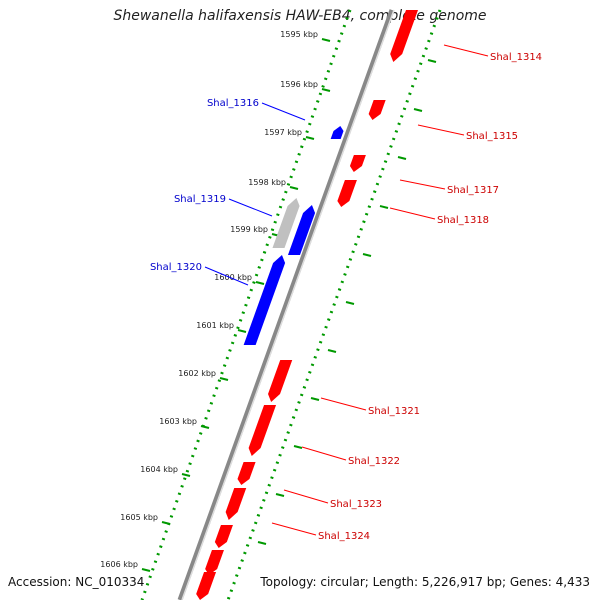 Image resolution: width=600 pixels, height=600 pixels. I want to click on accession-label: Accession: NC_010334, so click(76, 582).